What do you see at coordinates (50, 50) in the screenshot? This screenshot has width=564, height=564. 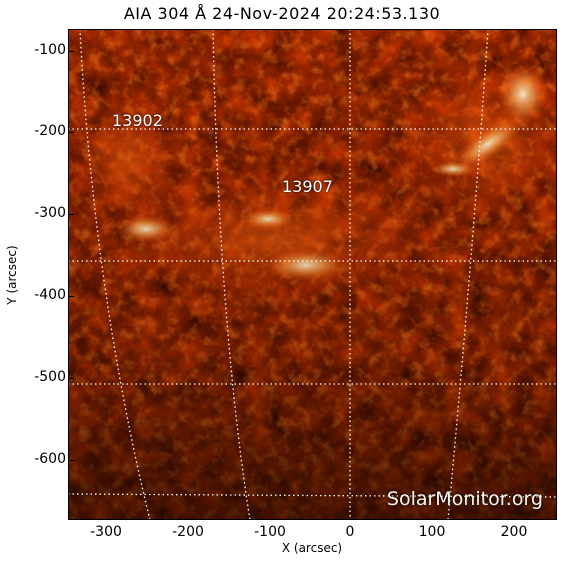 I see `y-tick-label: -100` at bounding box center [50, 50].